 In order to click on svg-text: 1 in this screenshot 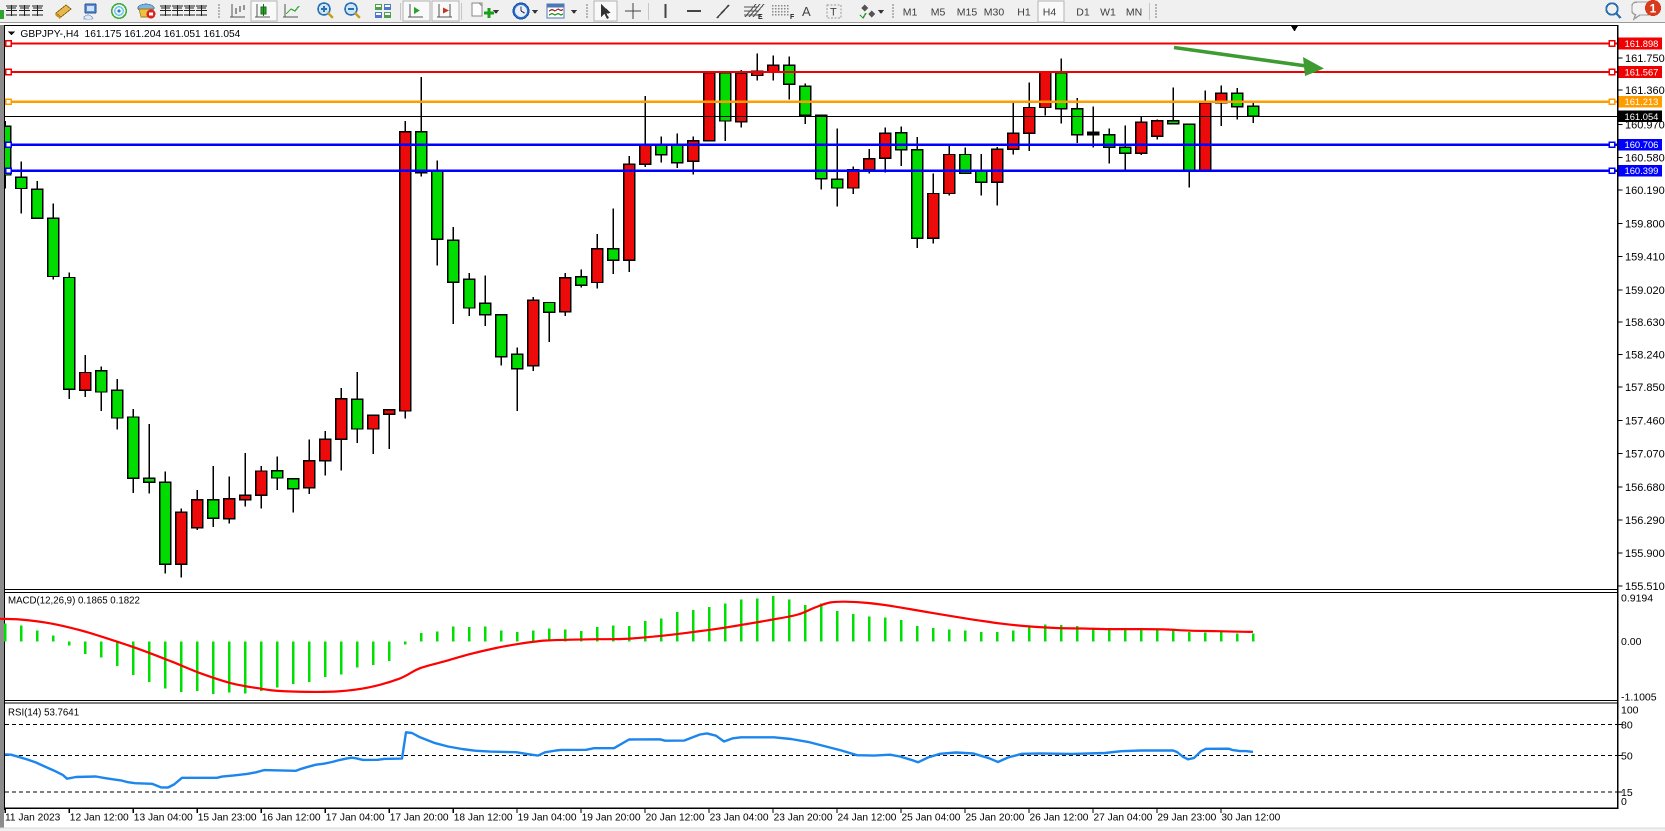, I will do `click(1653, 9)`.